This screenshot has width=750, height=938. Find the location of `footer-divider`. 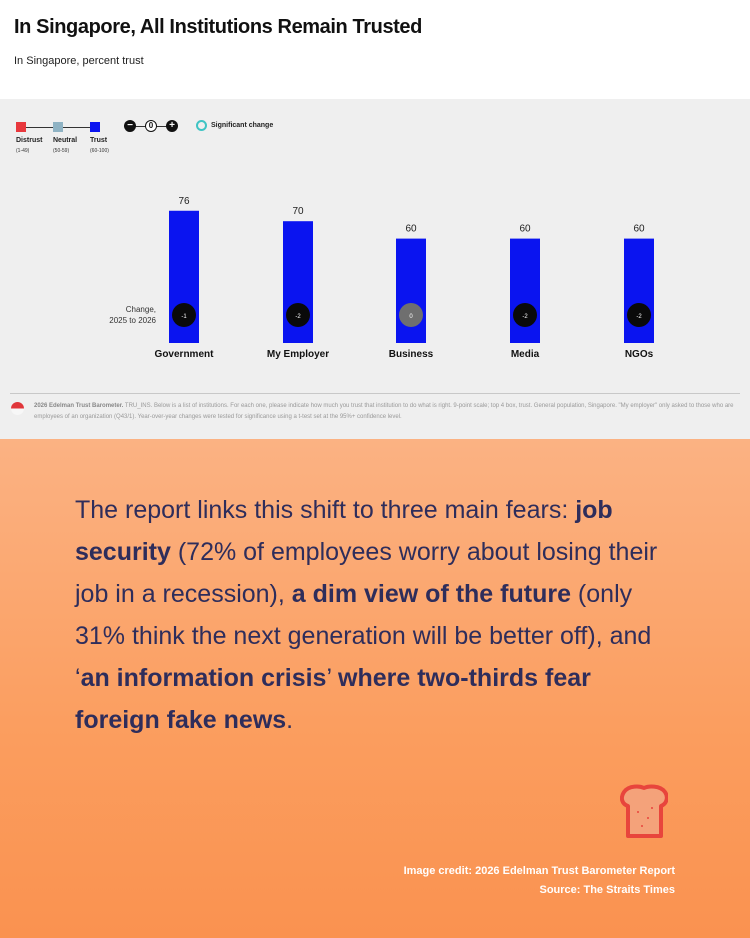

footer-divider is located at coordinates (375, 393).